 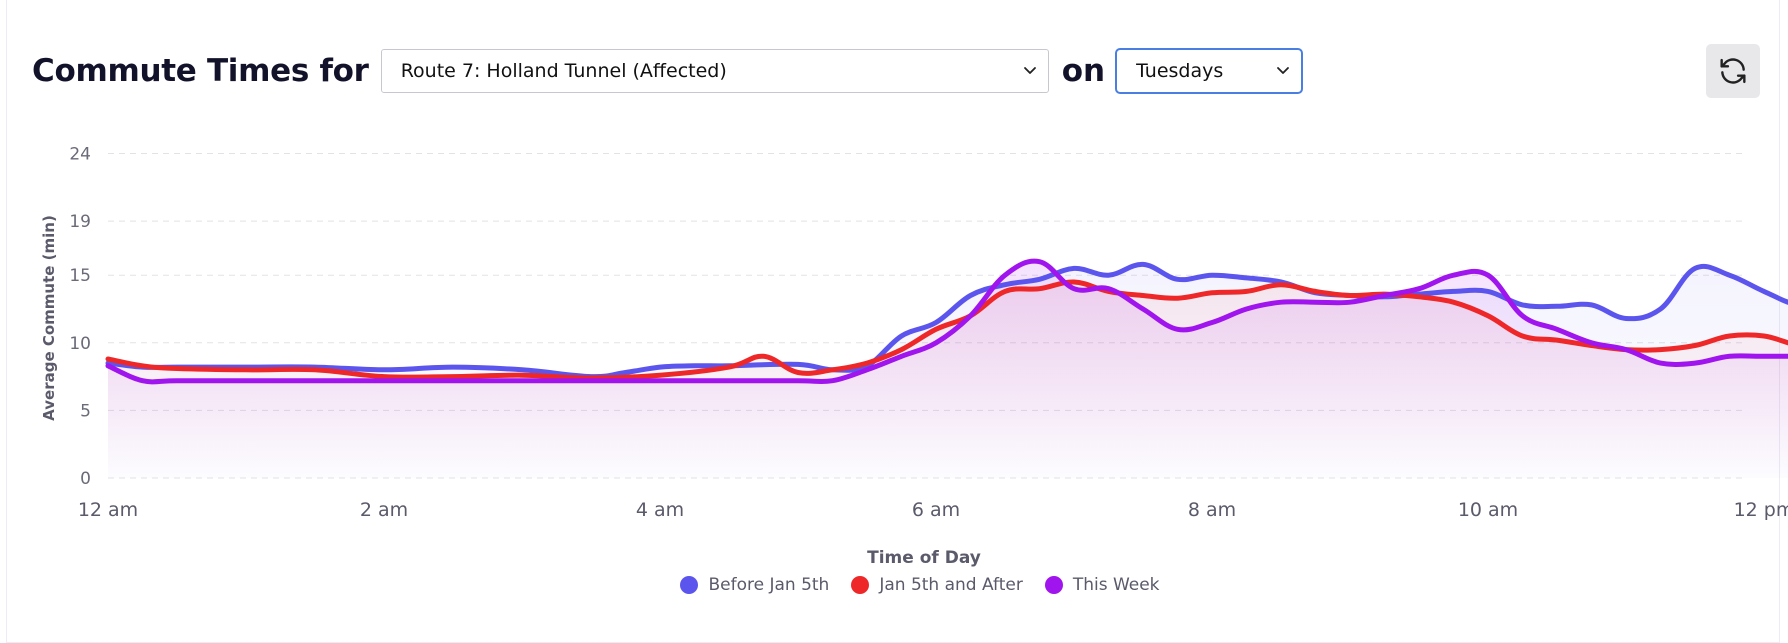 I want to click on y-tick-label: 5, so click(x=85, y=411).